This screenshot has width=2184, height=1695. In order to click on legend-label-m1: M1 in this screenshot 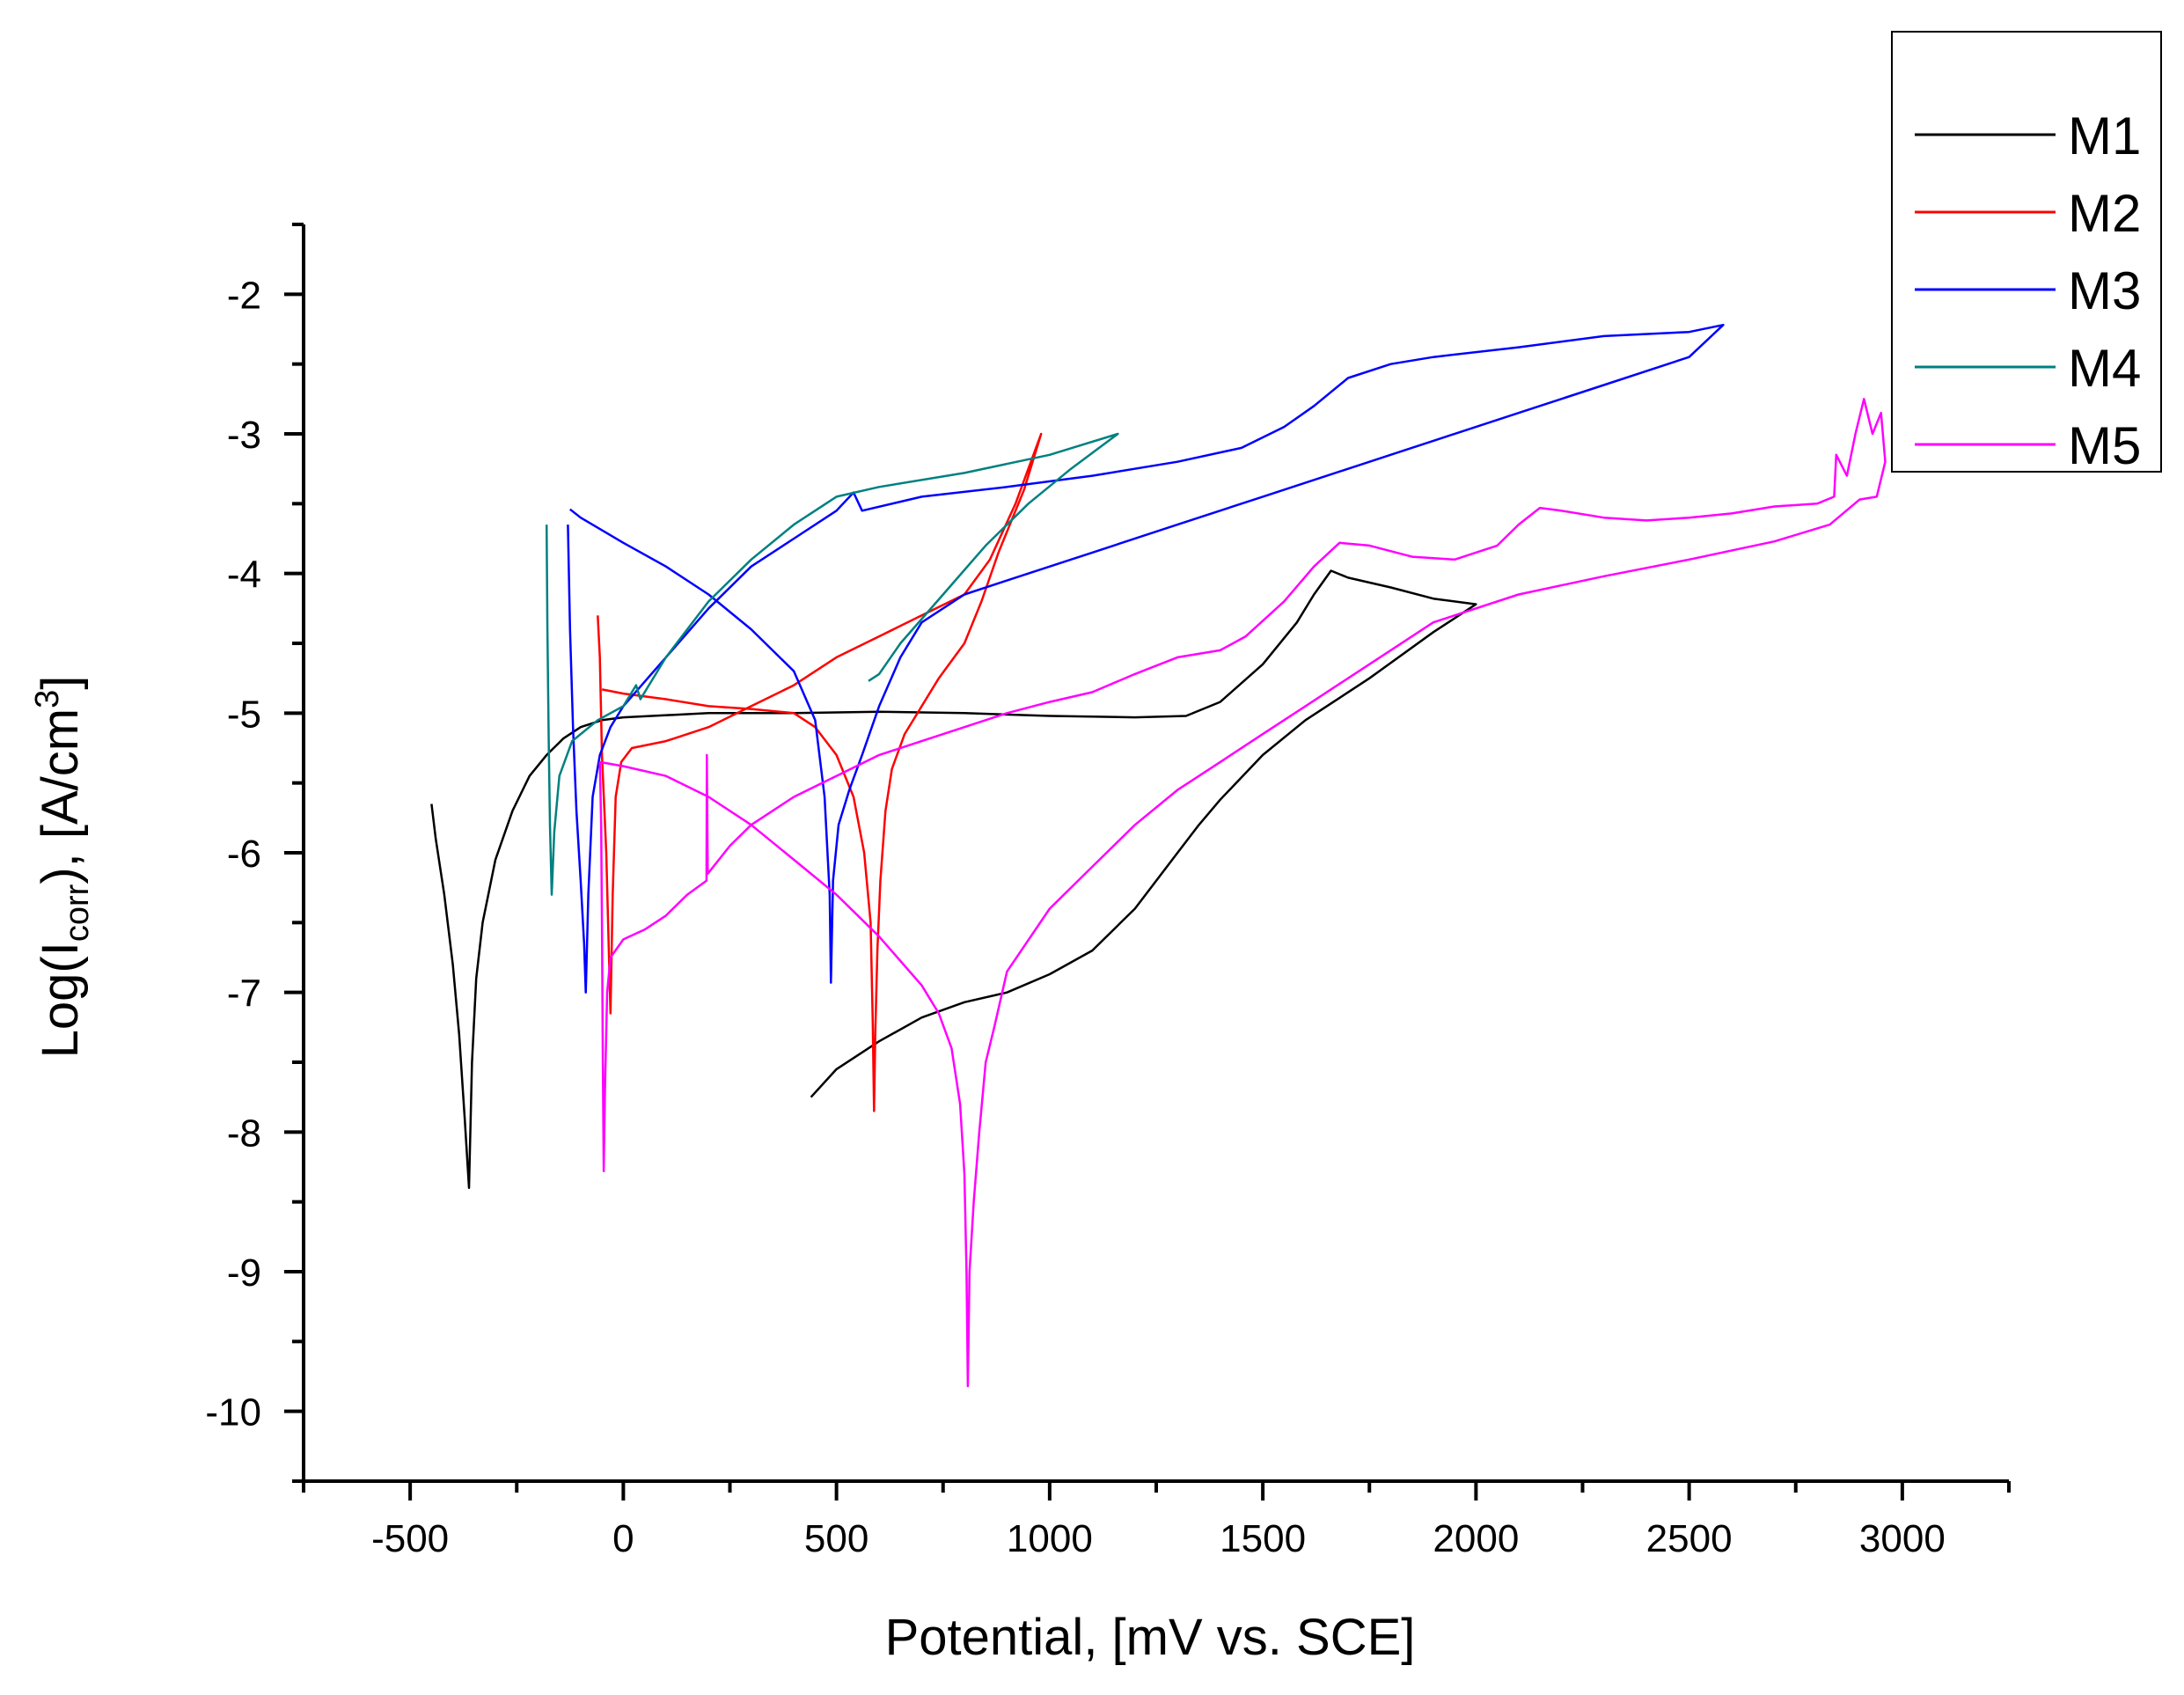, I will do `click(2104, 135)`.